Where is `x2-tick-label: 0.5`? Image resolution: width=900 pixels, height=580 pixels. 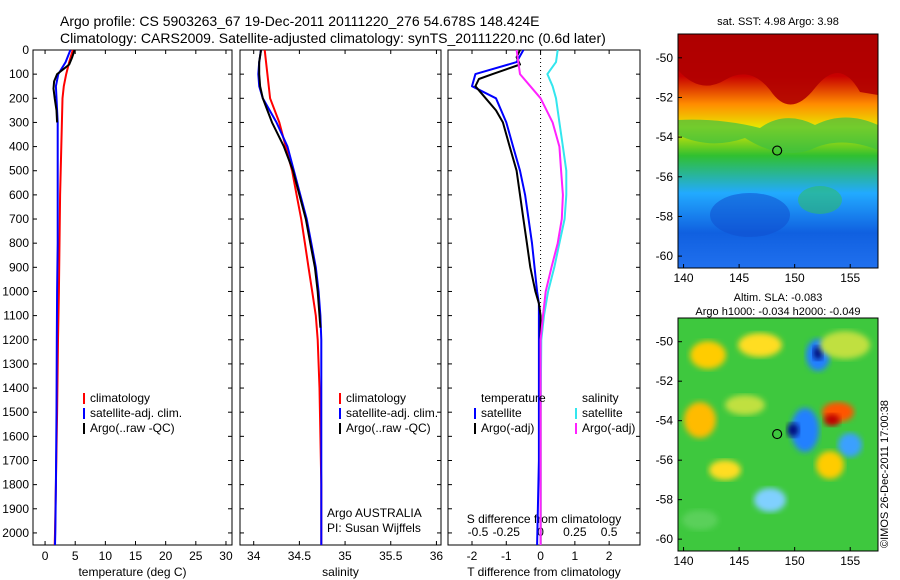 x2-tick-label: 0.5 is located at coordinates (609, 532).